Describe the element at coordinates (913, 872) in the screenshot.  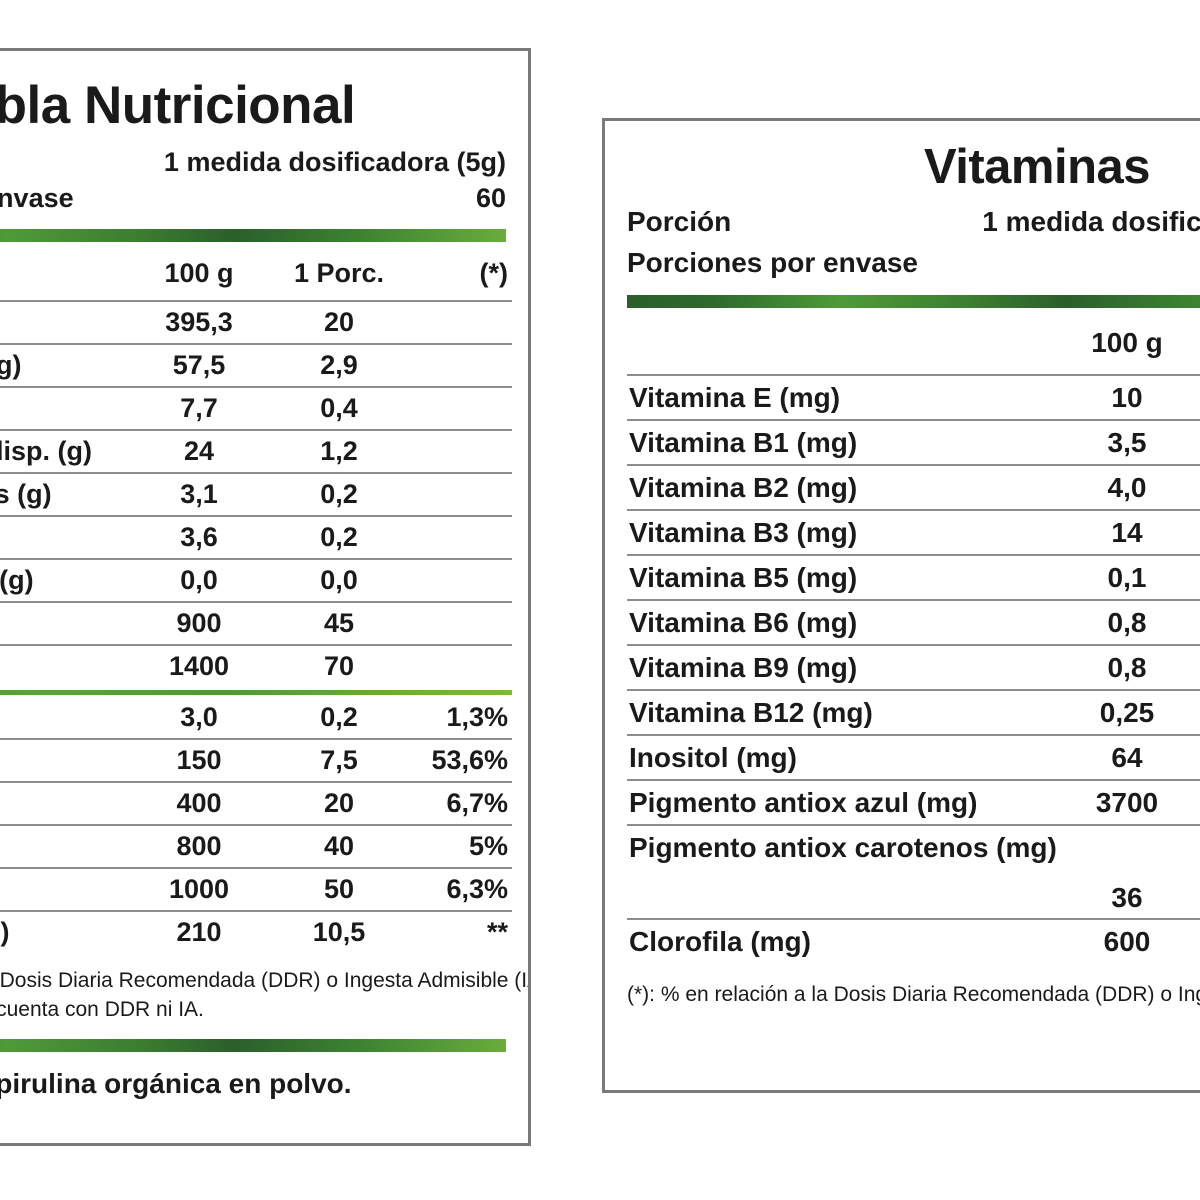
I see `table-row: Pigmento antiox carotenos (mg)361,8` at that location.